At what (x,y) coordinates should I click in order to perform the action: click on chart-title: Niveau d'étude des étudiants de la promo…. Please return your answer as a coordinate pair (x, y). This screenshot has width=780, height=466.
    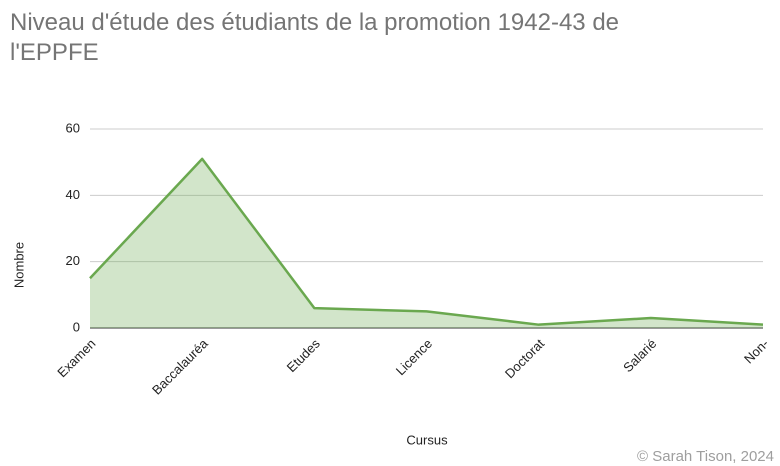
    Looking at the image, I should click on (315, 37).